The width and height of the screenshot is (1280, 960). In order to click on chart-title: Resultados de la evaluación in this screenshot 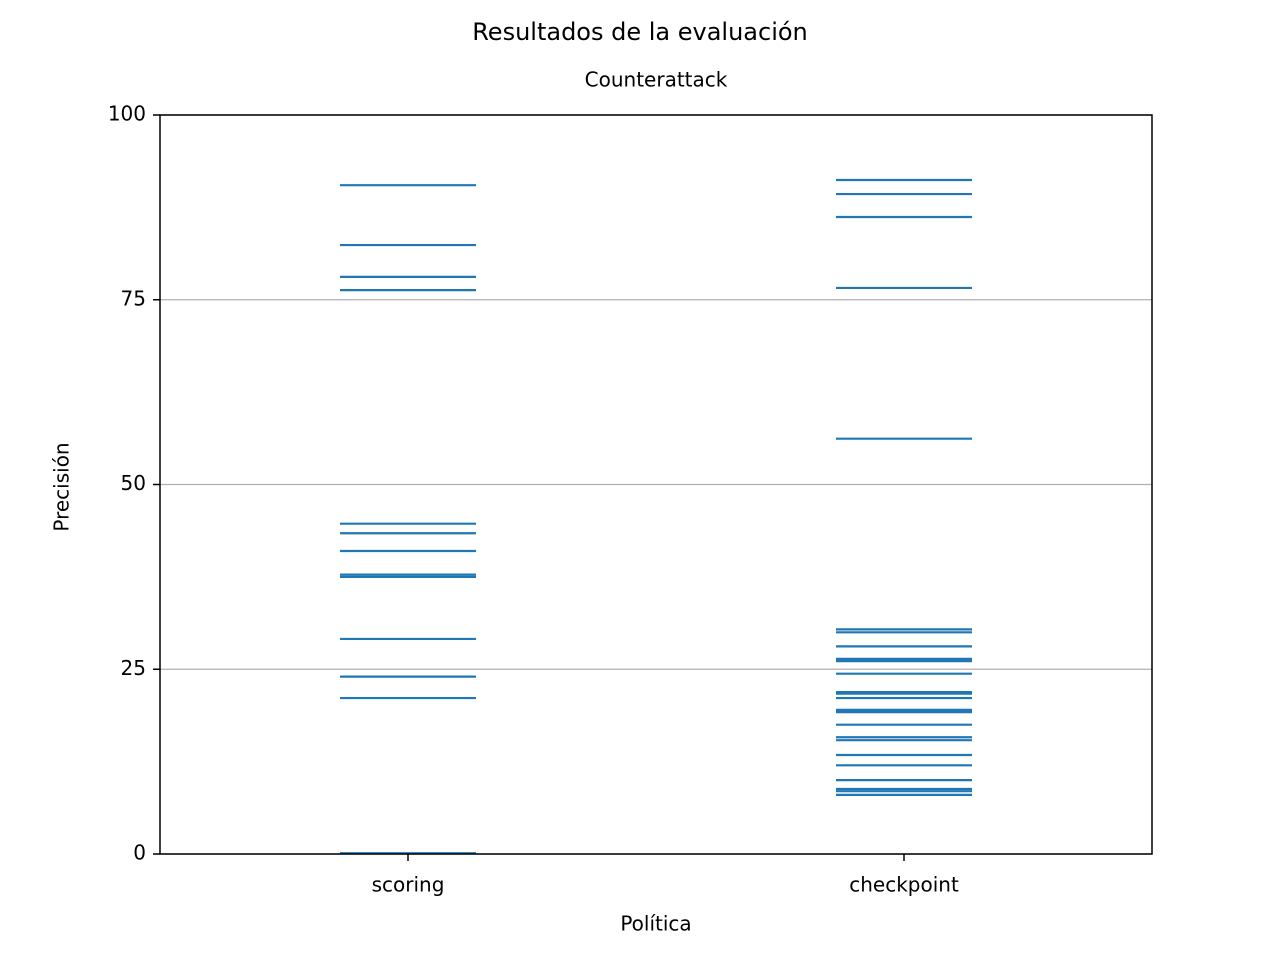, I will do `click(640, 32)`.